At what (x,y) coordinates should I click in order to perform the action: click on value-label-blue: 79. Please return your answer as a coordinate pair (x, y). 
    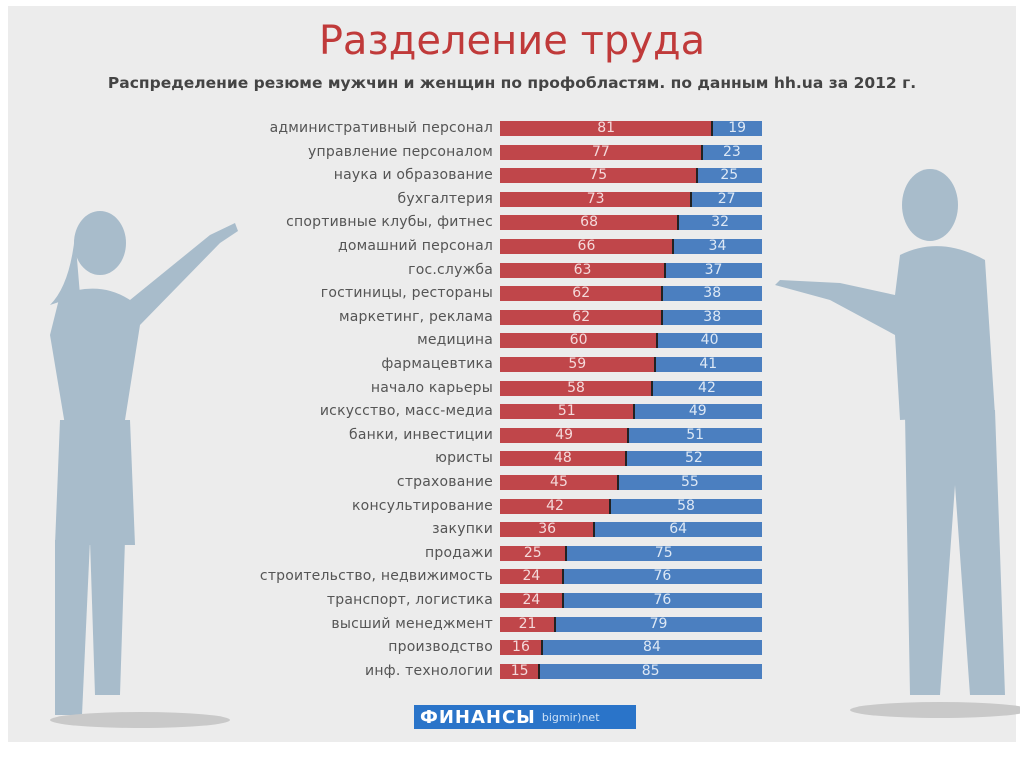
    Looking at the image, I should click on (658, 623).